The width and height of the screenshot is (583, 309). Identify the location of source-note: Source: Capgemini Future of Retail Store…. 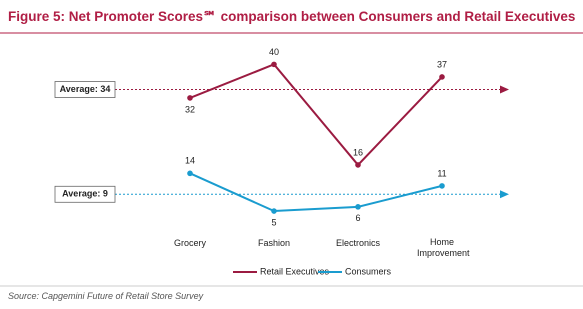
(106, 296).